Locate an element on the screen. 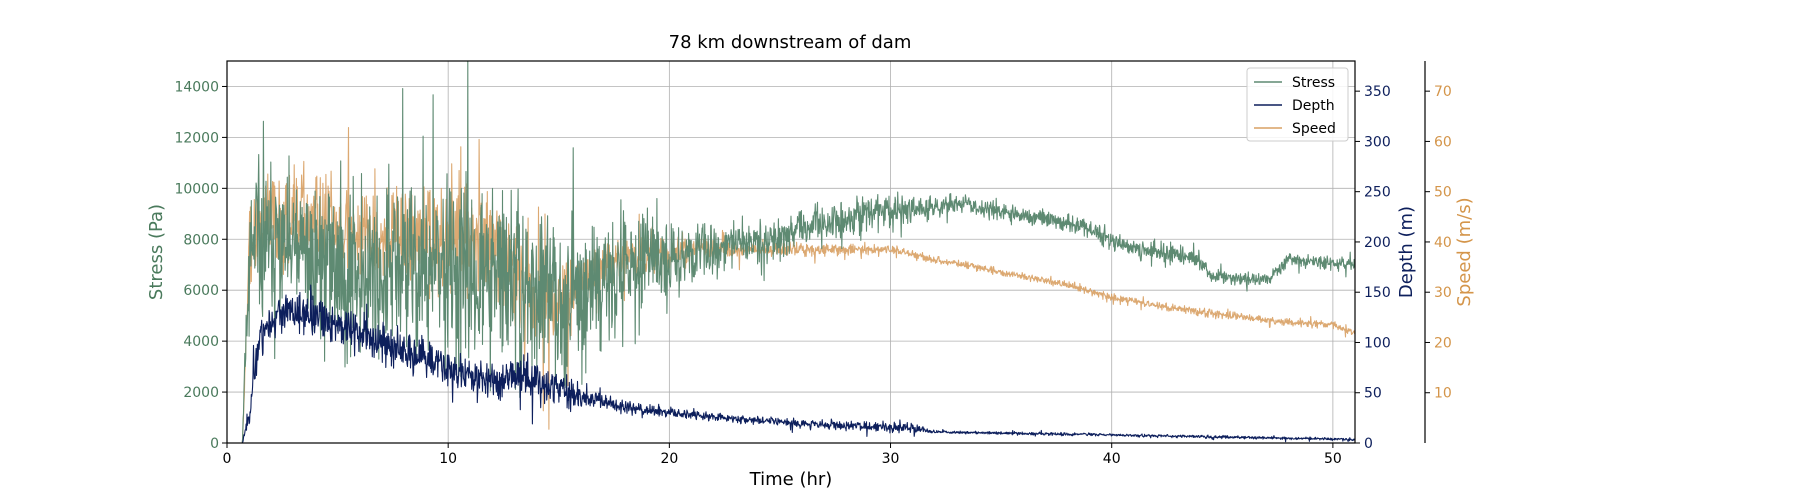 The image size is (1800, 504). x-tick-label: 10 is located at coordinates (448, 459).